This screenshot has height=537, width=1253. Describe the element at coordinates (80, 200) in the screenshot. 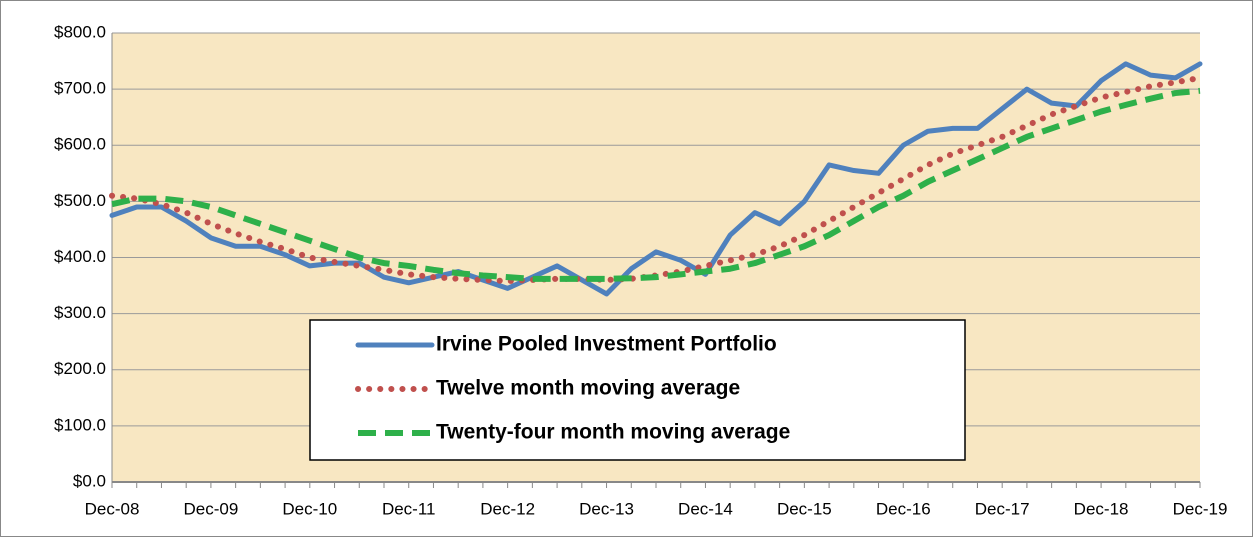

I see `y-tick-label: $500.0` at that location.